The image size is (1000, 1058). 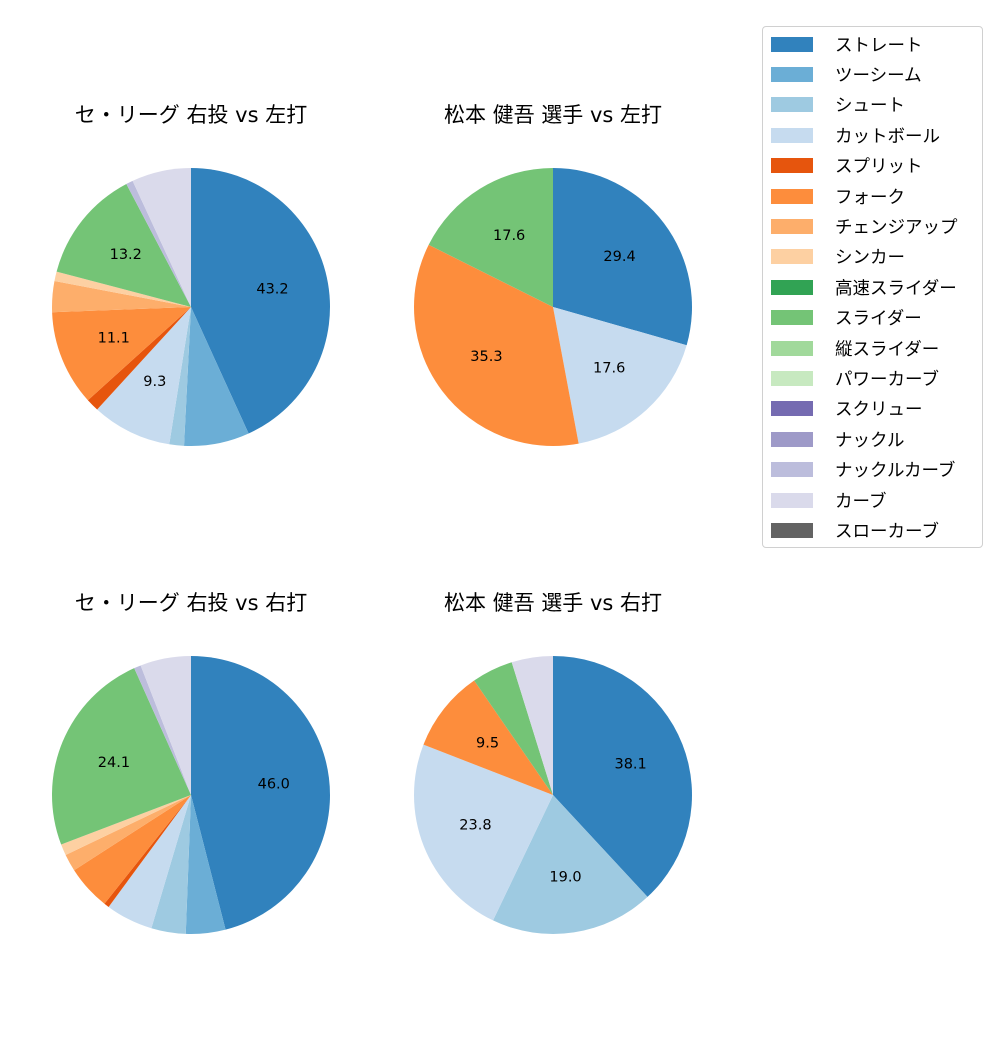 I want to click on legend-item: 高速スライダー, so click(x=864, y=287).